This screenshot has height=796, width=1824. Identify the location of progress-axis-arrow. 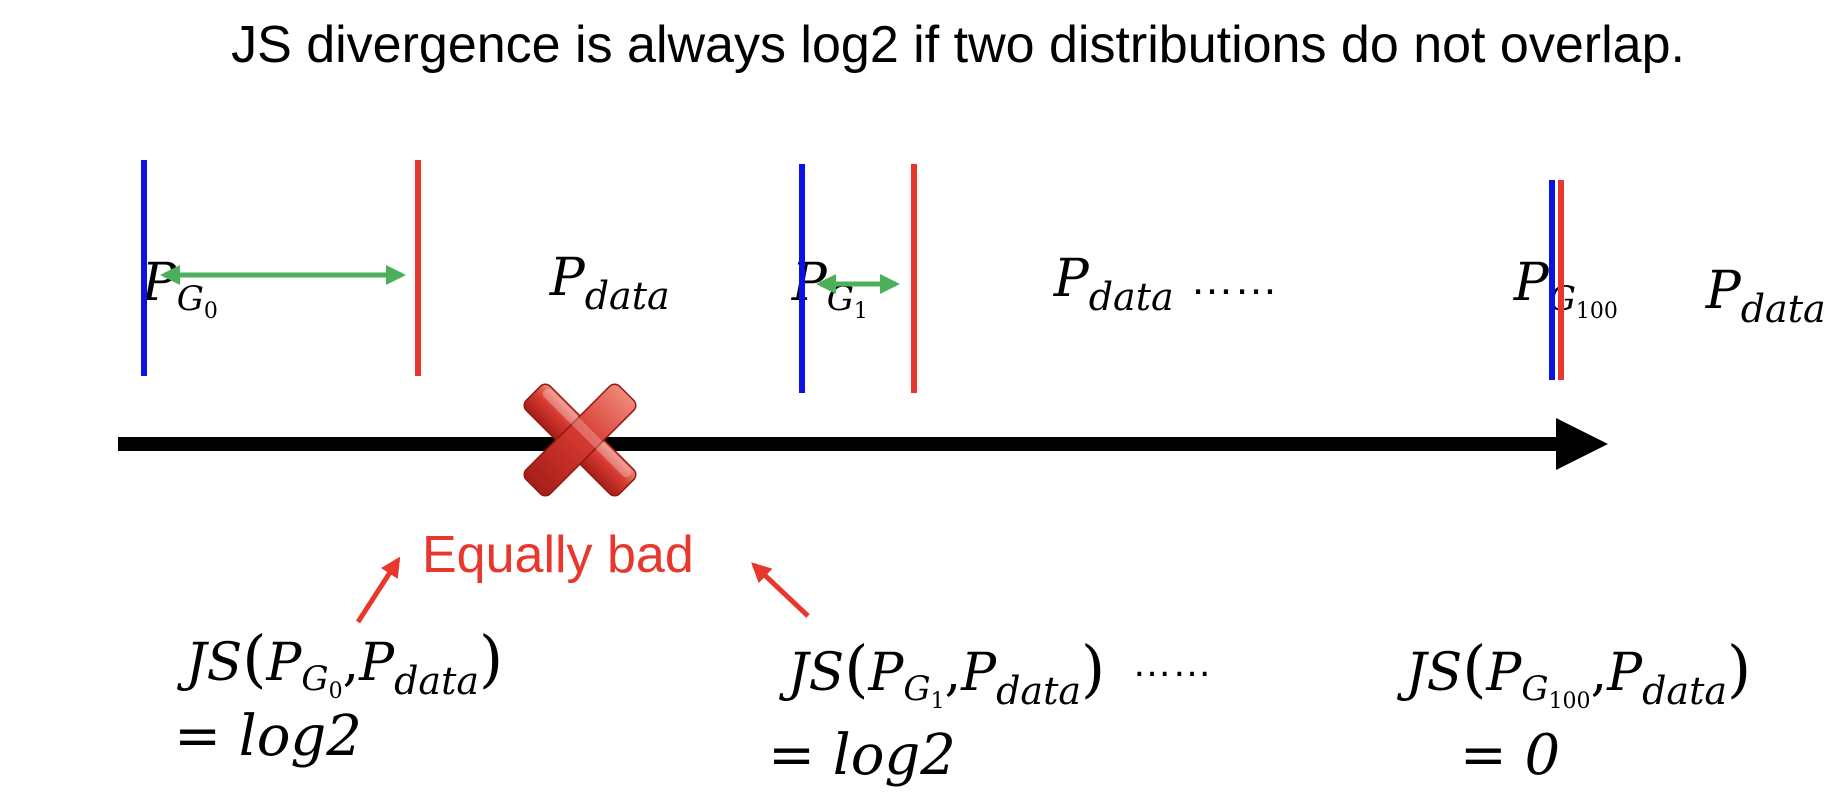
(863, 444).